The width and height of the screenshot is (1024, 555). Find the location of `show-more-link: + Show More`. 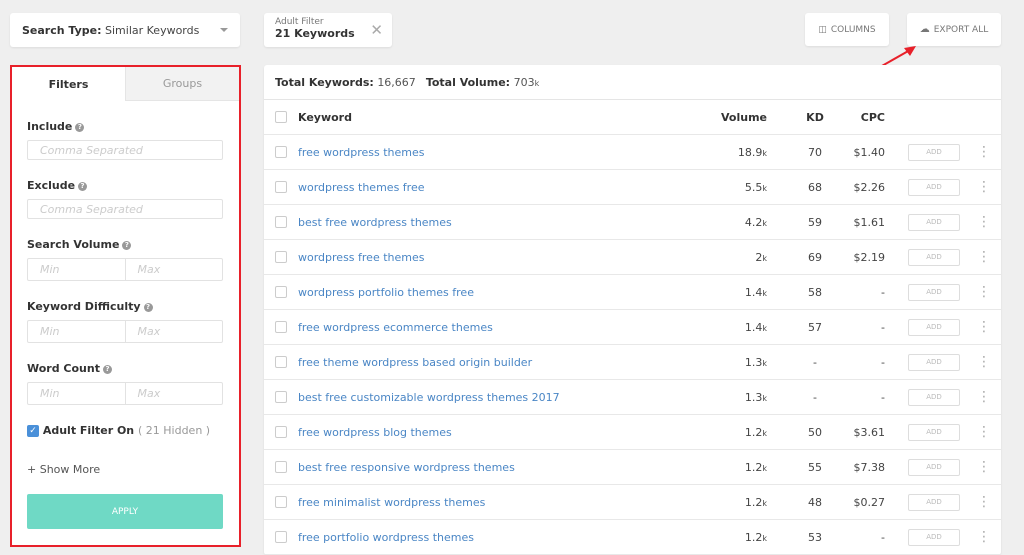

show-more-link: + Show More is located at coordinates (64, 469).